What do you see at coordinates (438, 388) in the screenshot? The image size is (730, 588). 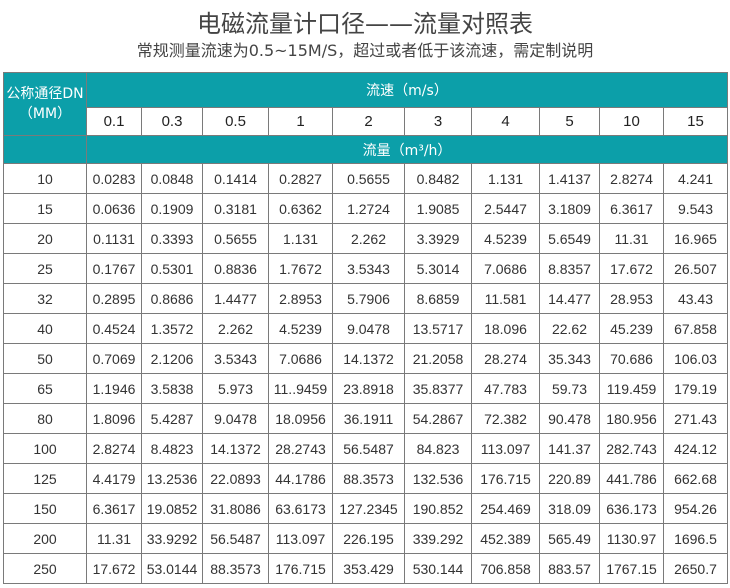 I see `flow-cell: 35.8377` at bounding box center [438, 388].